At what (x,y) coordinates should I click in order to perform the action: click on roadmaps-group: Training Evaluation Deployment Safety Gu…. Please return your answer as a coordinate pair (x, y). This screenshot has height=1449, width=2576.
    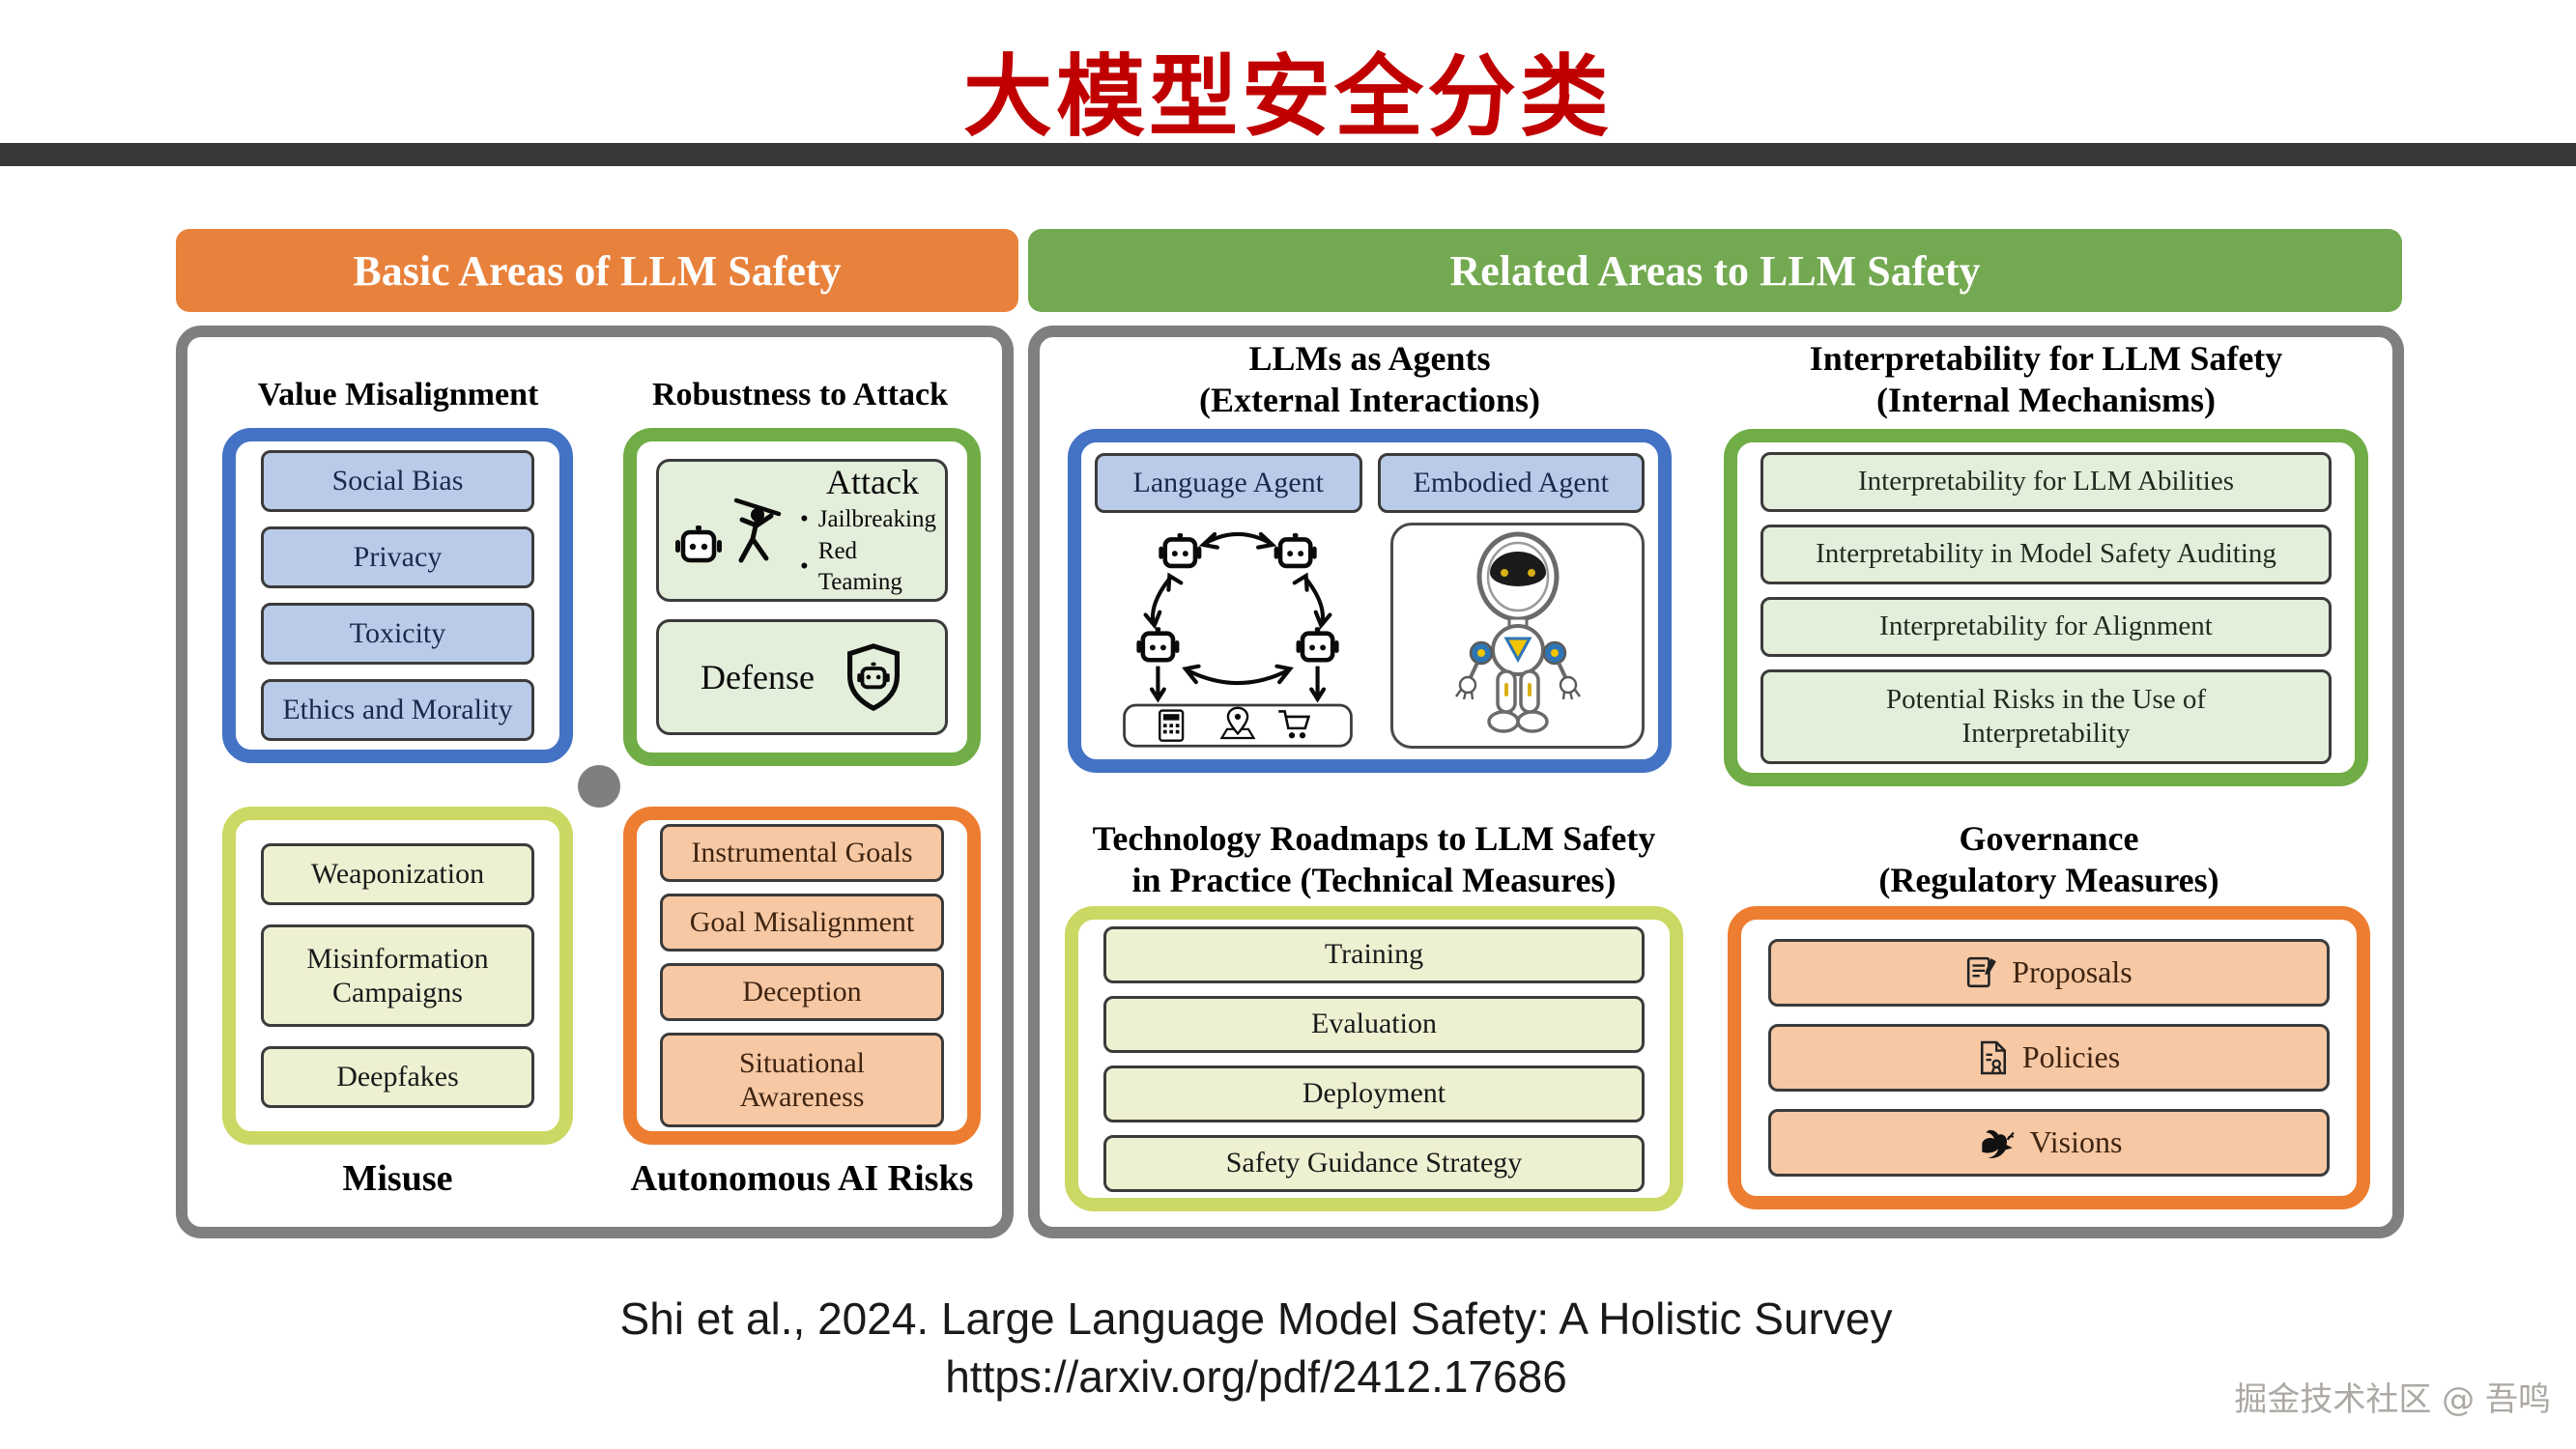
    Looking at the image, I should click on (1374, 1058).